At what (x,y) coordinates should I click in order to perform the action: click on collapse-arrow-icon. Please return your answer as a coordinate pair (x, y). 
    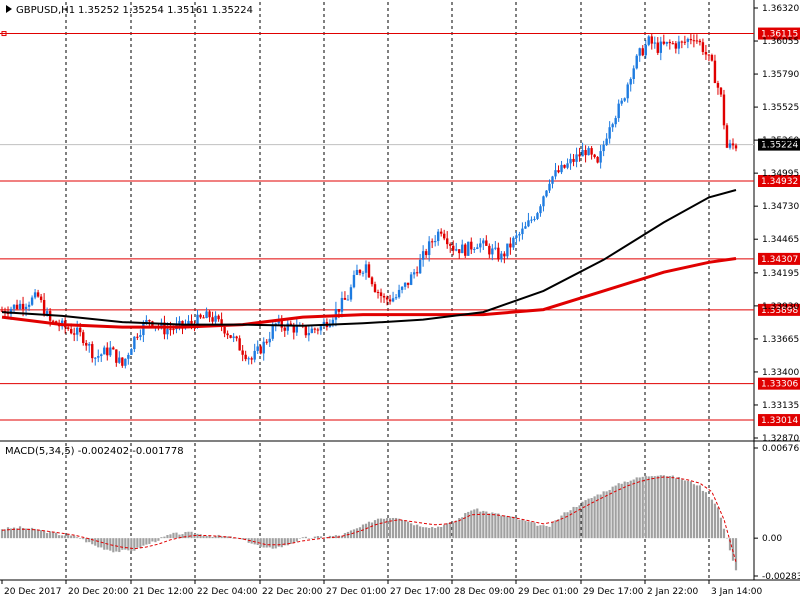
    Looking at the image, I should click on (9, 9).